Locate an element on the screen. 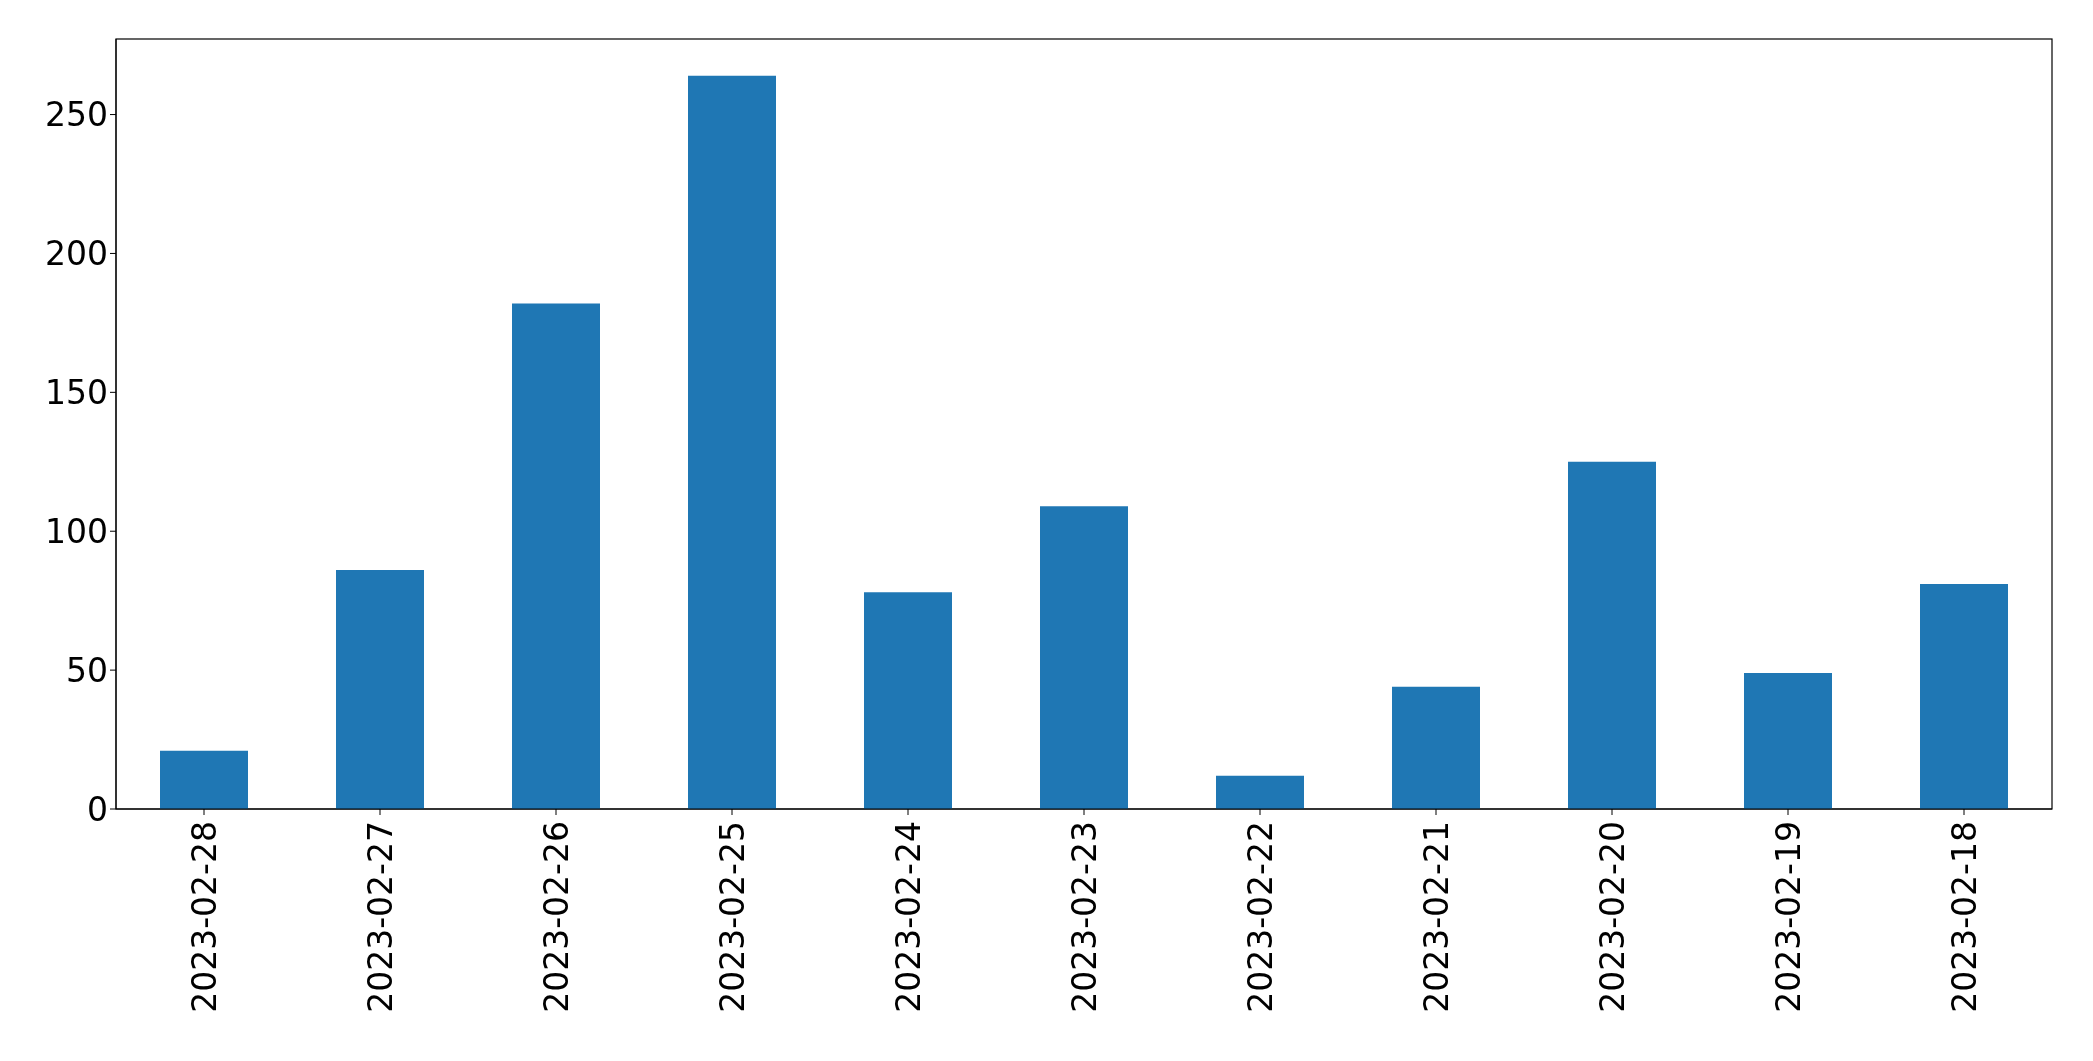  x-tick-label: 2023-02-25 is located at coordinates (732, 917).